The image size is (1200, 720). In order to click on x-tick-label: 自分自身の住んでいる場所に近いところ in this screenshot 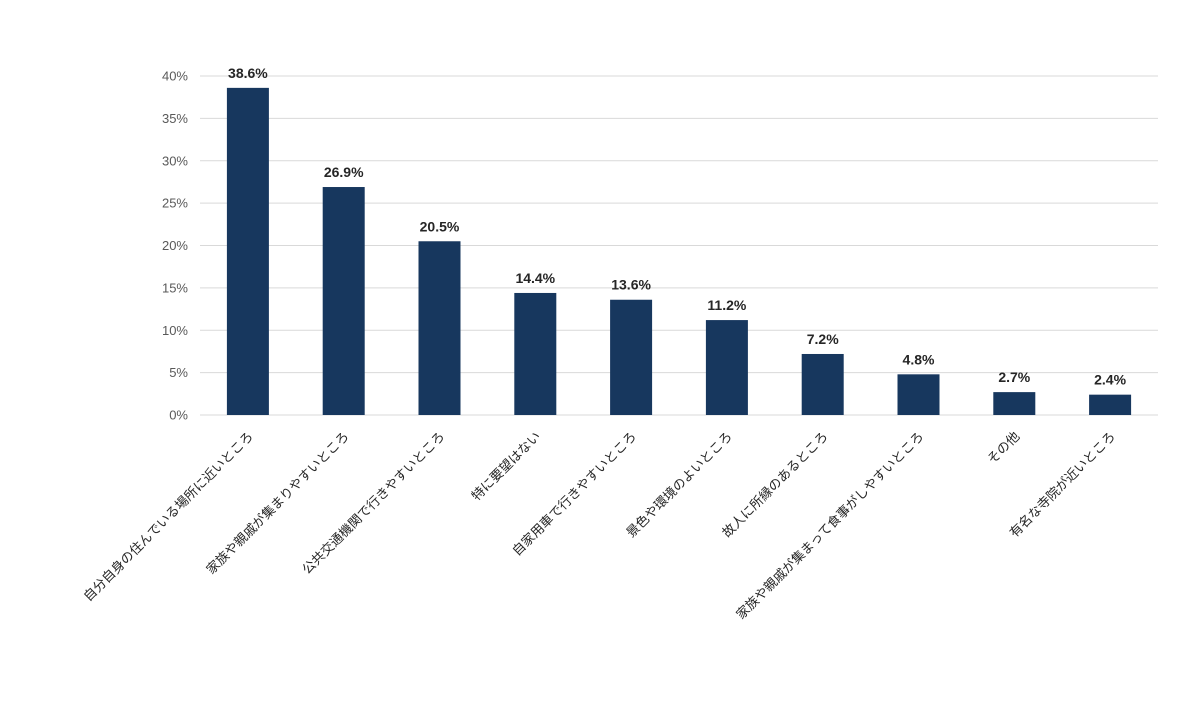, I will do `click(168, 517)`.